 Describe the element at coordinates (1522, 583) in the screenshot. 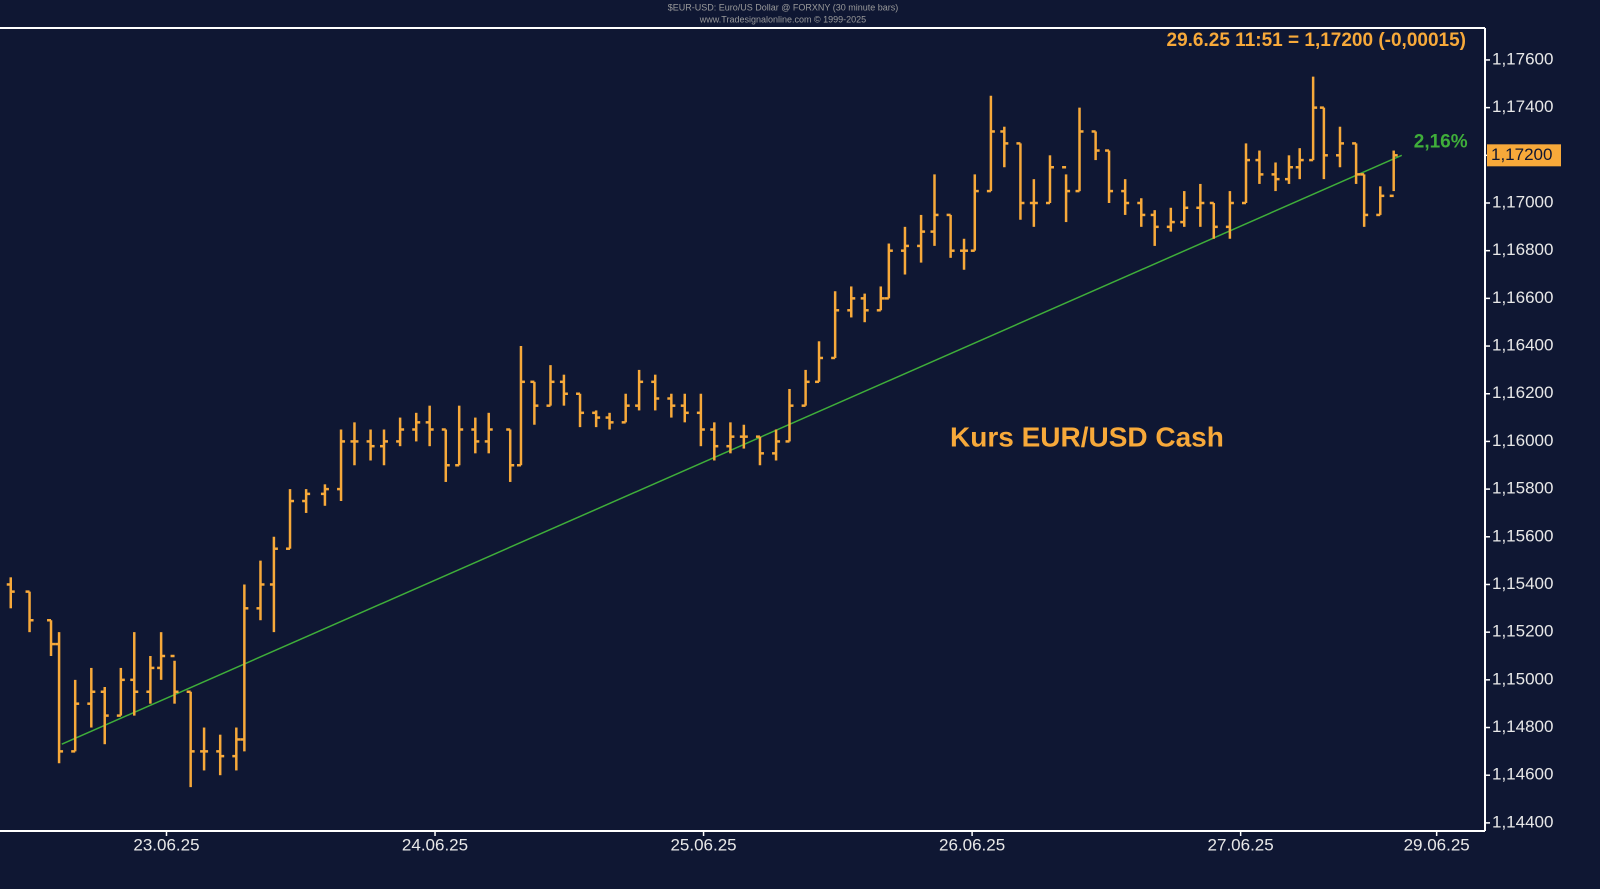

I see `y-tick-label: 1,15400` at that location.